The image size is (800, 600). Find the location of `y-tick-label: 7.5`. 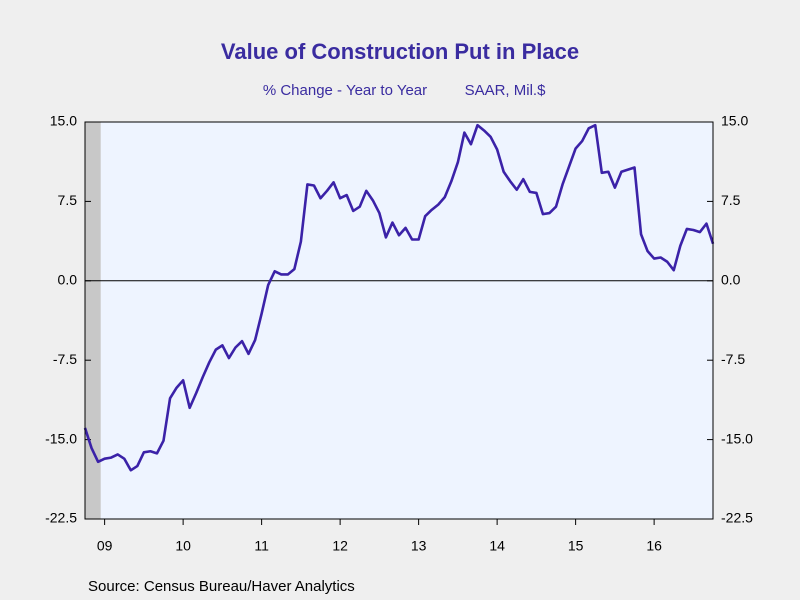

y-tick-label: 7.5 is located at coordinates (68, 200).